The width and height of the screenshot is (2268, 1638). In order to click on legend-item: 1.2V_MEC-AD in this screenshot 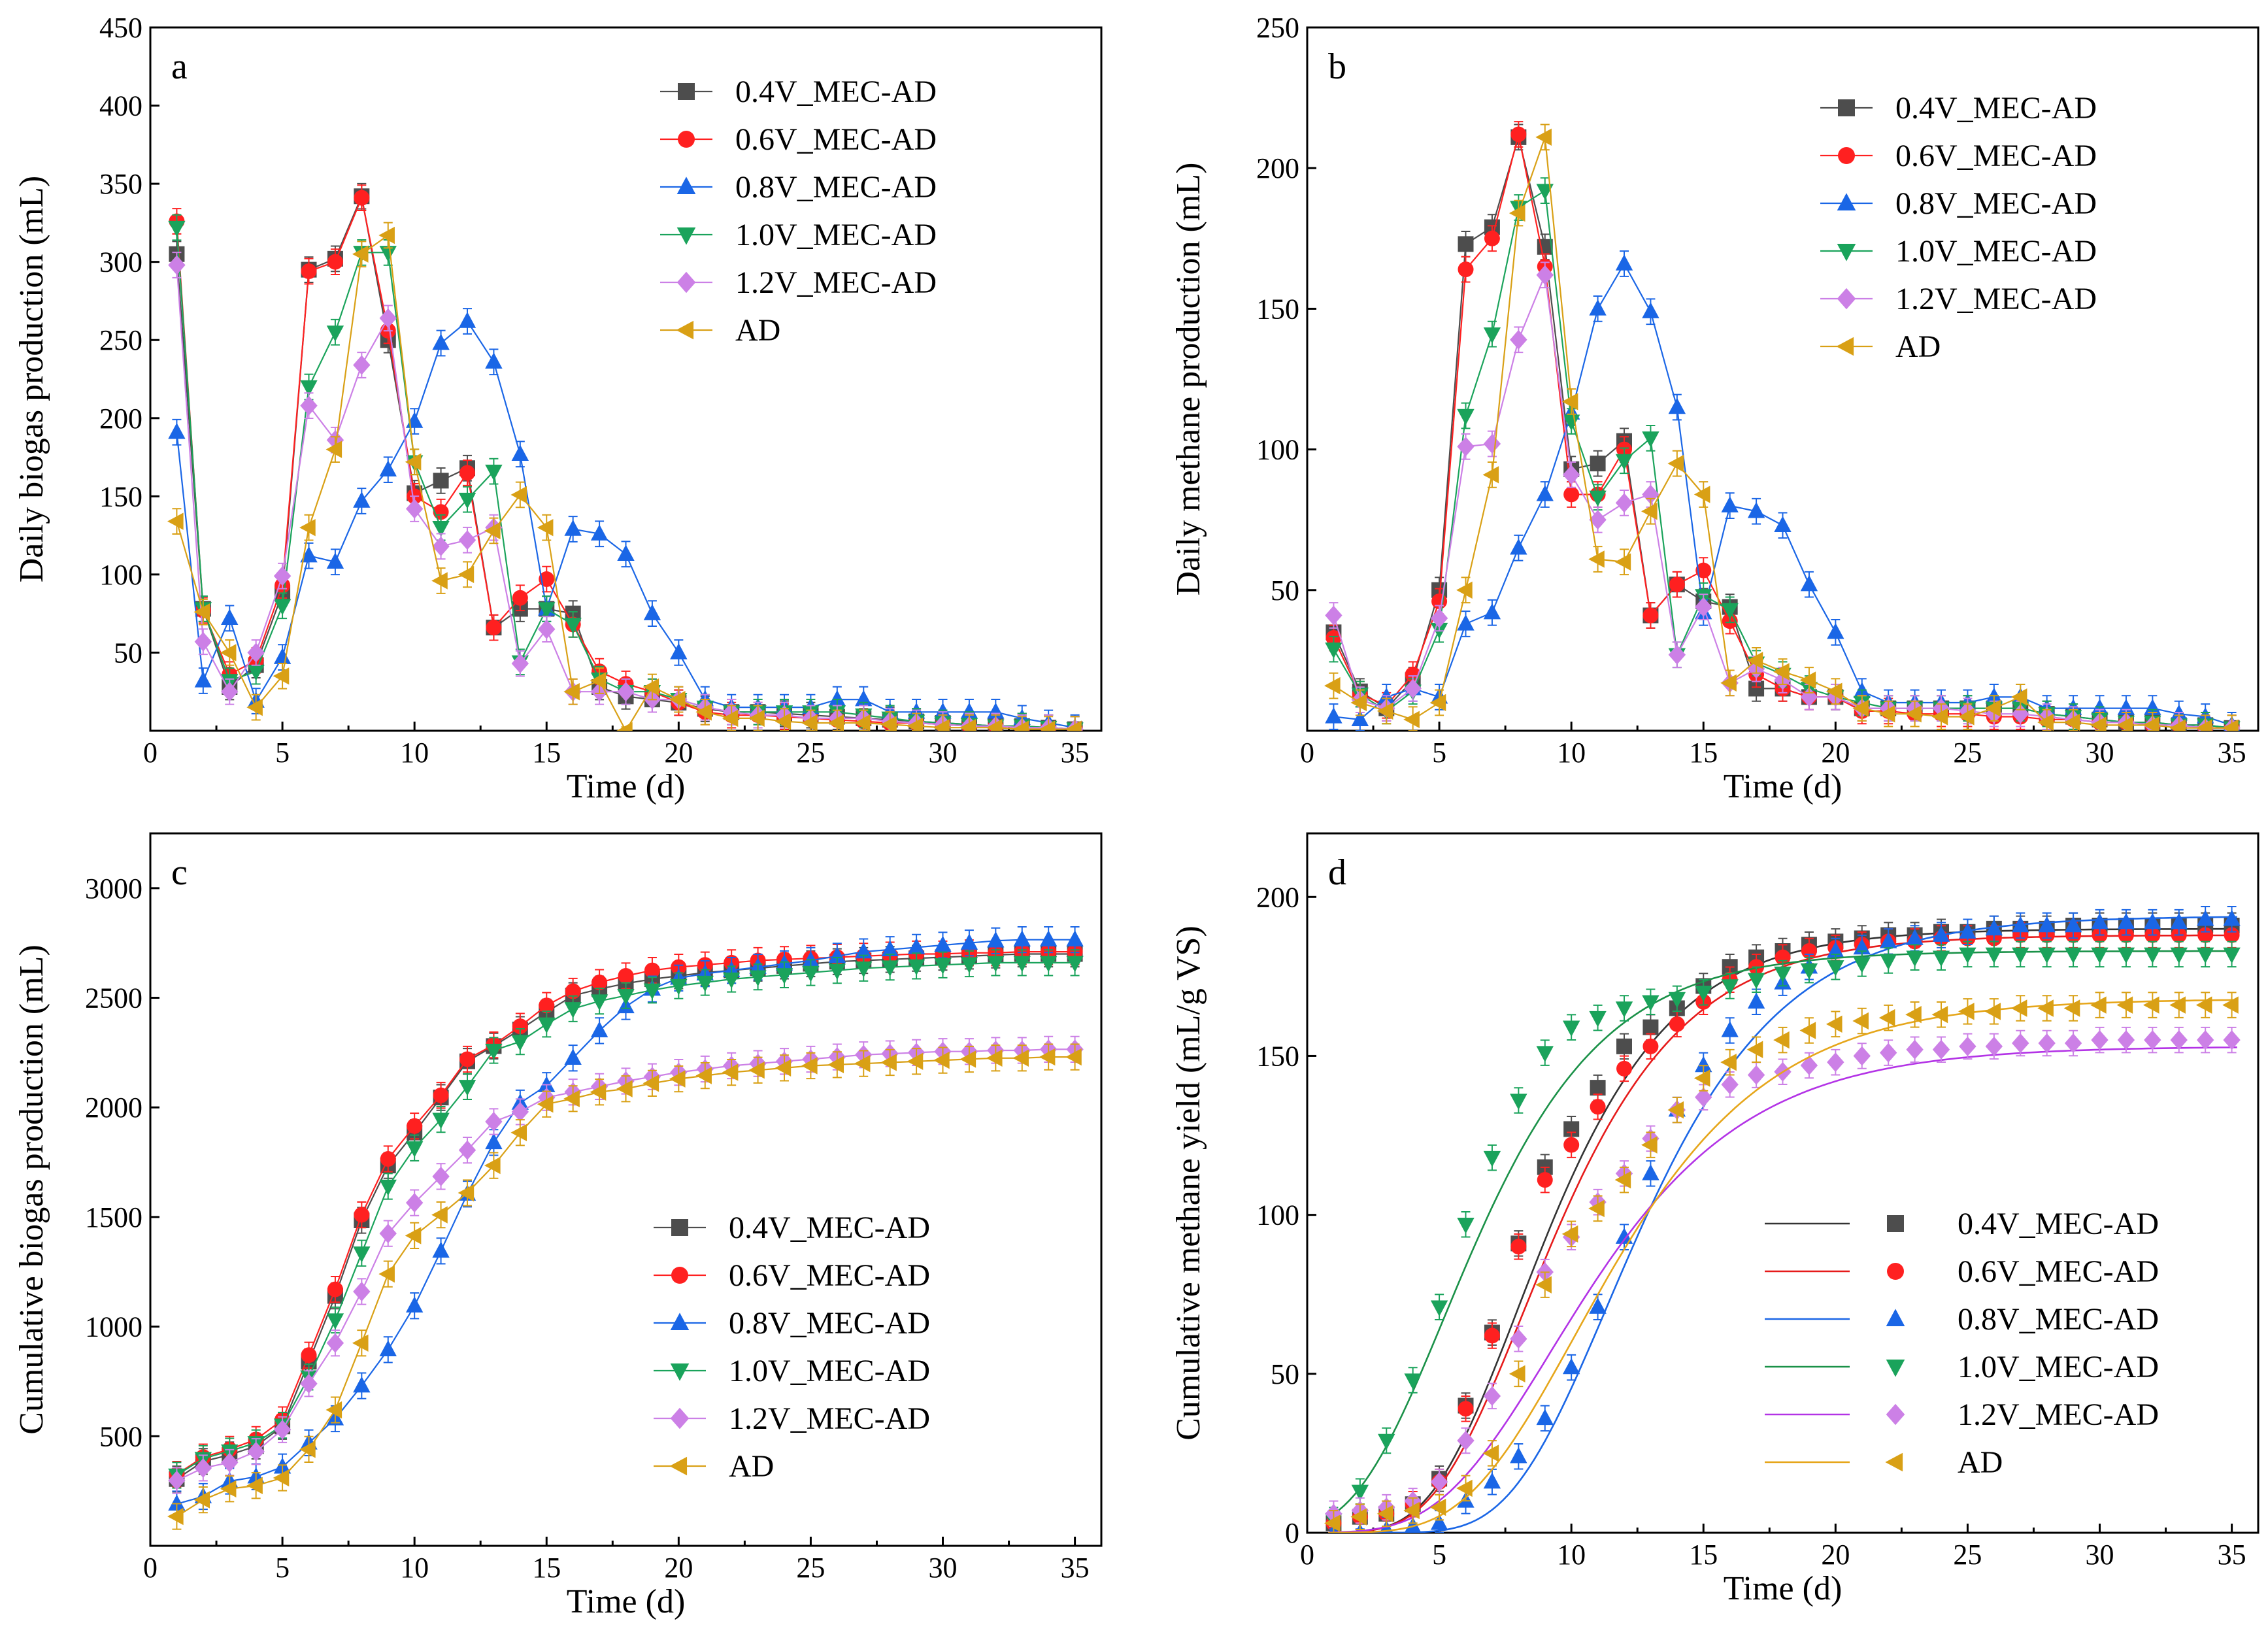, I will do `click(1962, 1414)`.